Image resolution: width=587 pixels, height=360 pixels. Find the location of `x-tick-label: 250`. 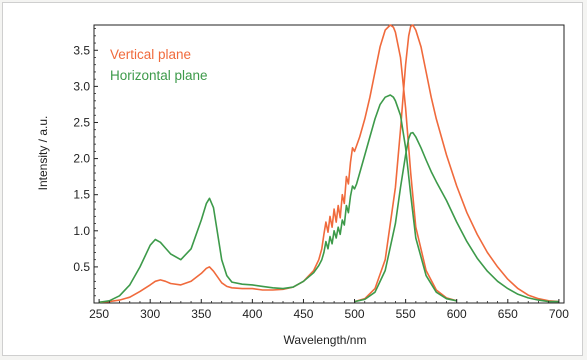

x-tick-label: 250 is located at coordinates (99, 314).